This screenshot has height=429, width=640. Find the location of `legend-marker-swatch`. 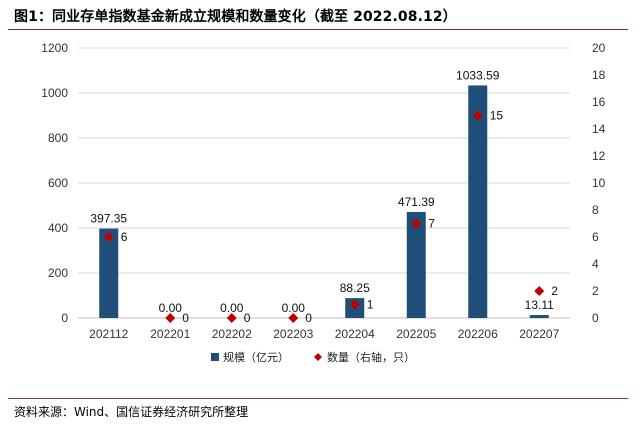

legend-marker-swatch is located at coordinates (318, 357).